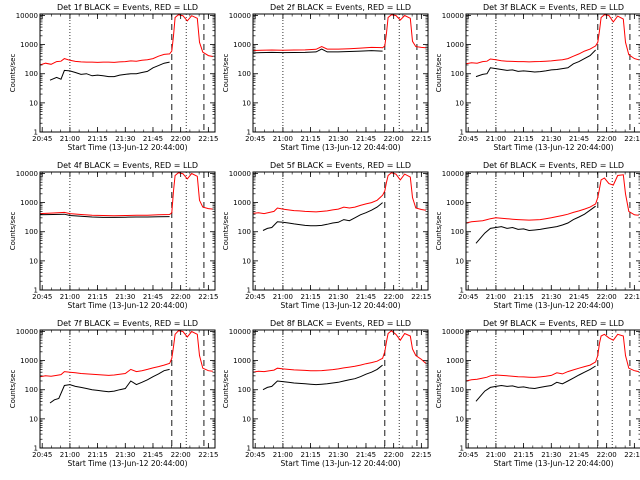 The height and width of the screenshot is (480, 640). I want to click on panel-title: Det 1f BLACK = Events, RED = LLD, so click(127, 7).